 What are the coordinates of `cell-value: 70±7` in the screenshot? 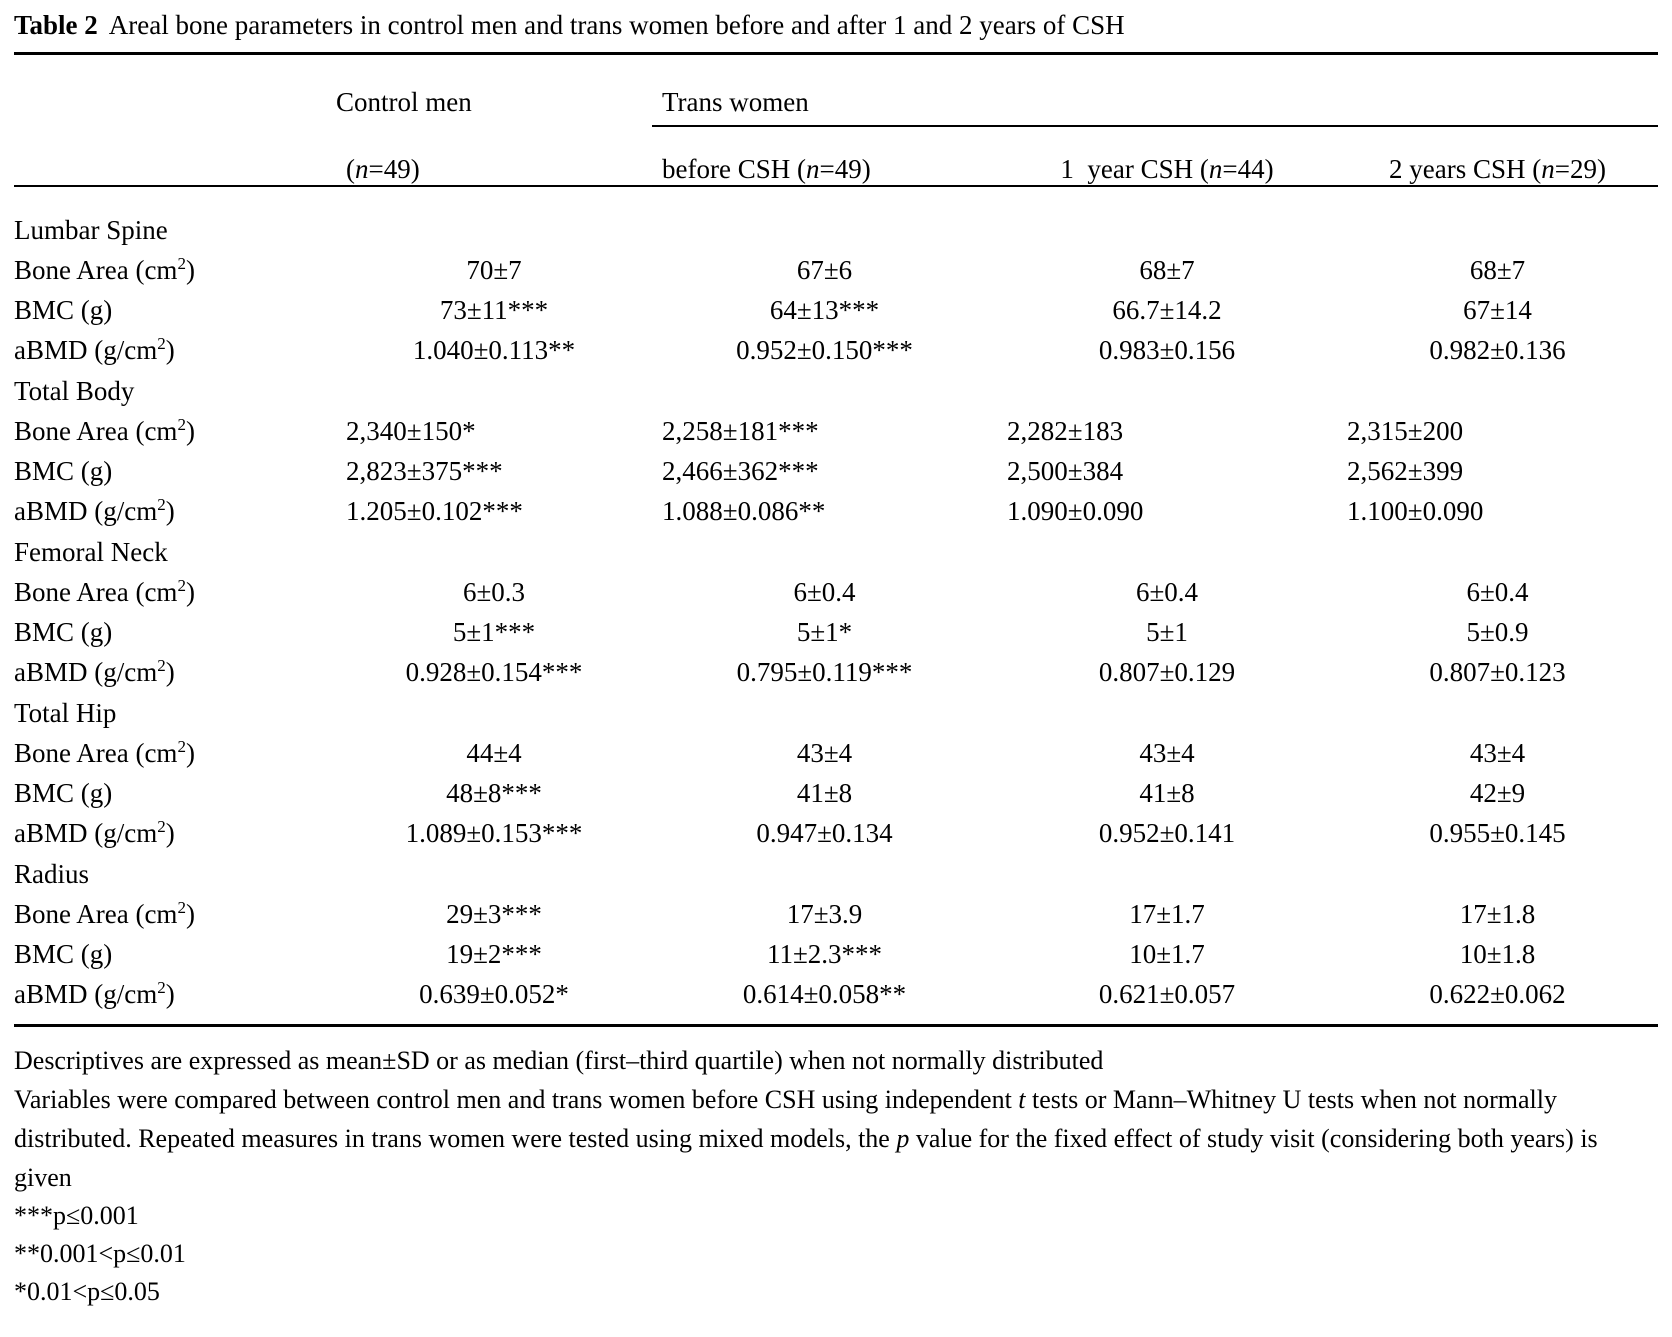 It's located at (494, 270).